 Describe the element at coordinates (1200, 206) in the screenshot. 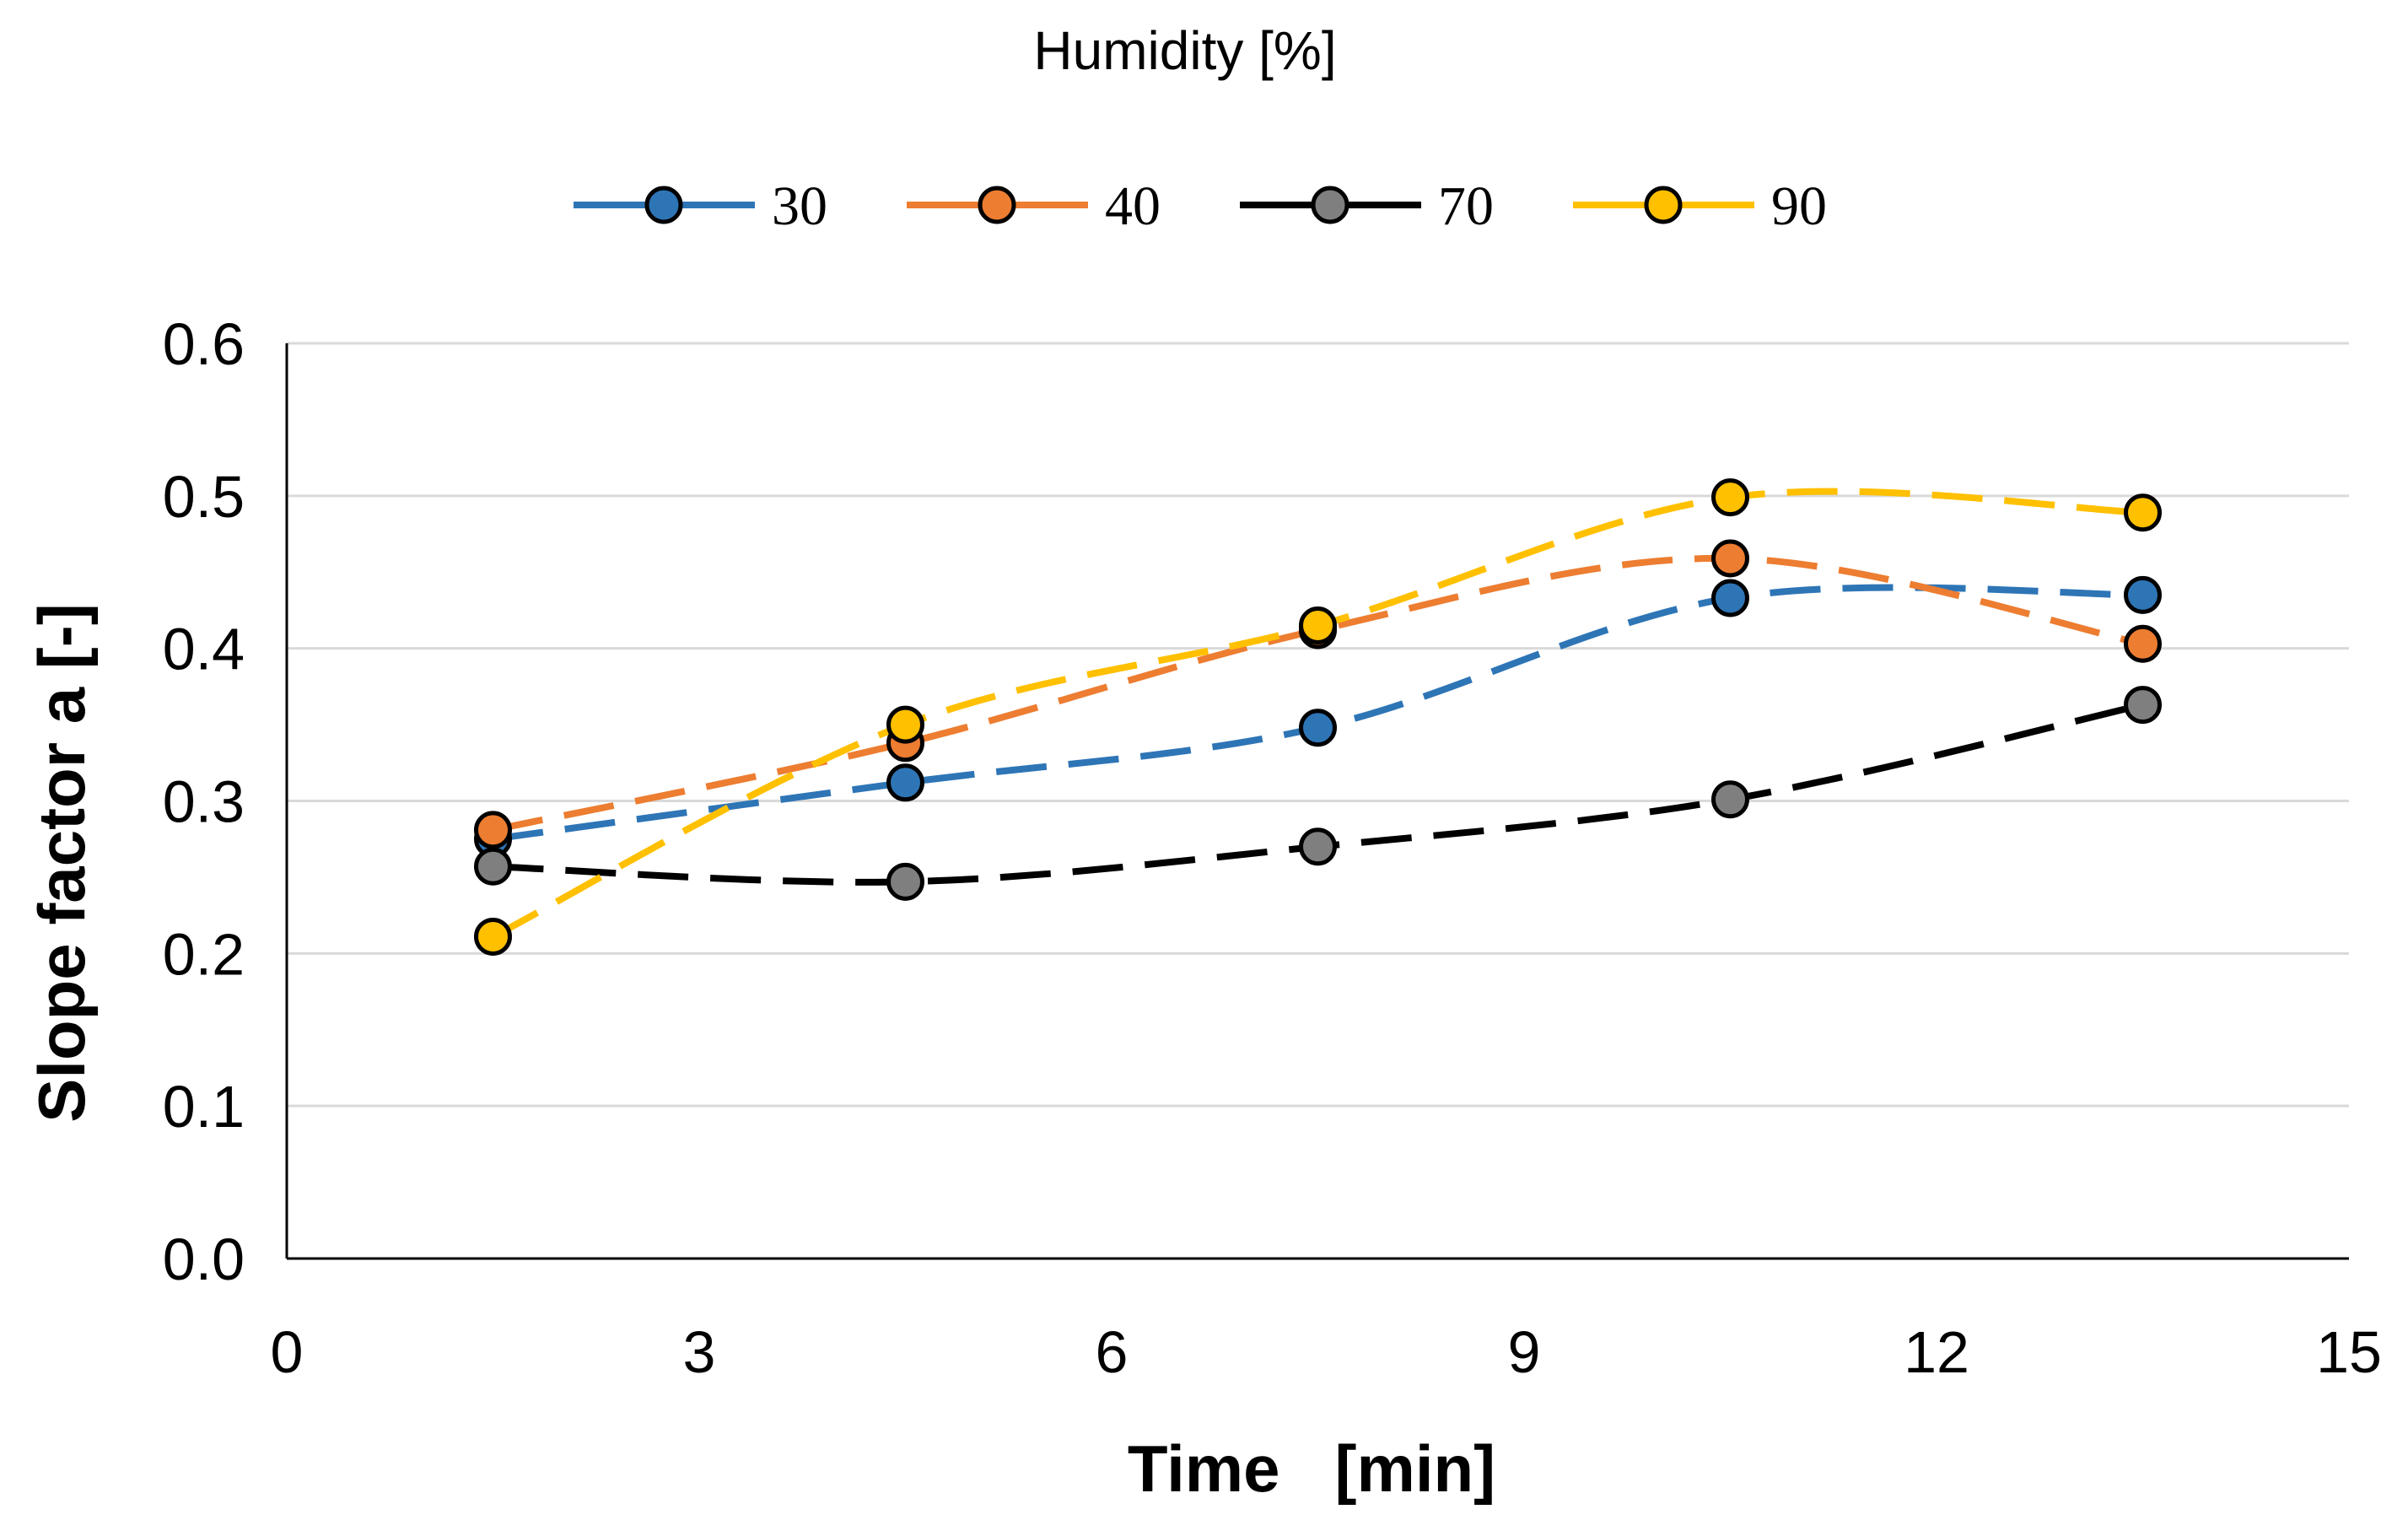

I see `legend: 30 40 70 90` at that location.